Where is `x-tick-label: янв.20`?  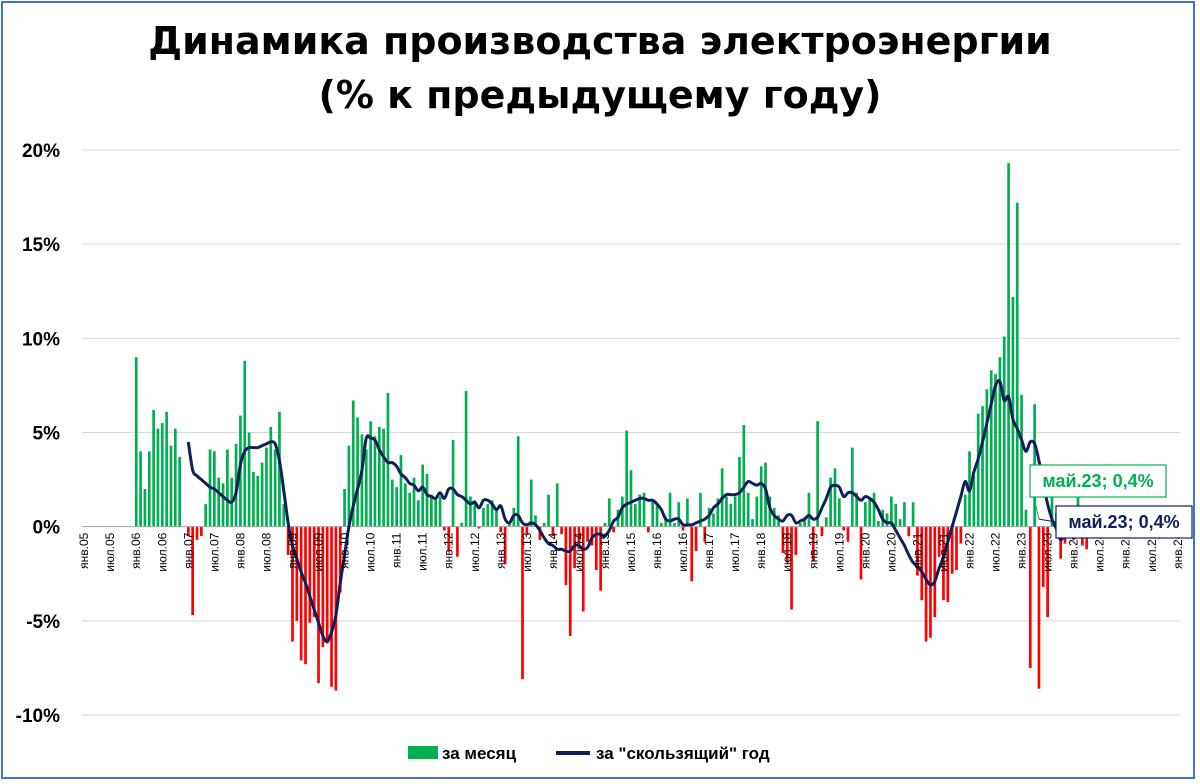
x-tick-label: янв.20 is located at coordinates (865, 550).